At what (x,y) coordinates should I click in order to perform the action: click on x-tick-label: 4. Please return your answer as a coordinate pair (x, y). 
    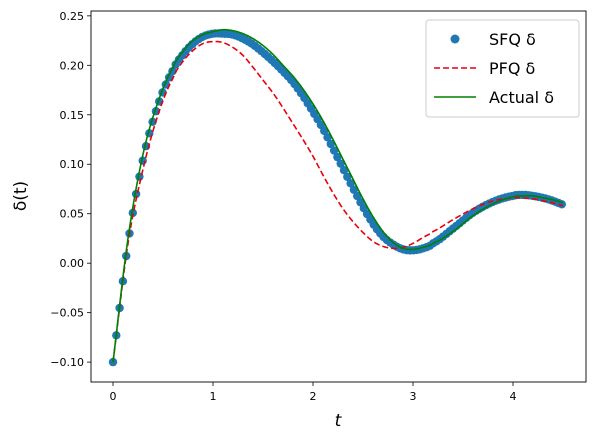
    Looking at the image, I should click on (513, 396).